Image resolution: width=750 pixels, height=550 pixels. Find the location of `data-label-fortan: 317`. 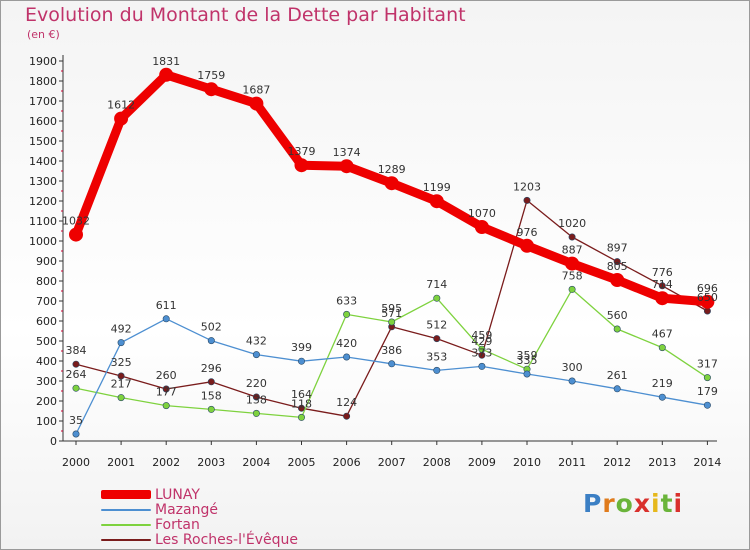

data-label-fortan: 317 is located at coordinates (707, 364).